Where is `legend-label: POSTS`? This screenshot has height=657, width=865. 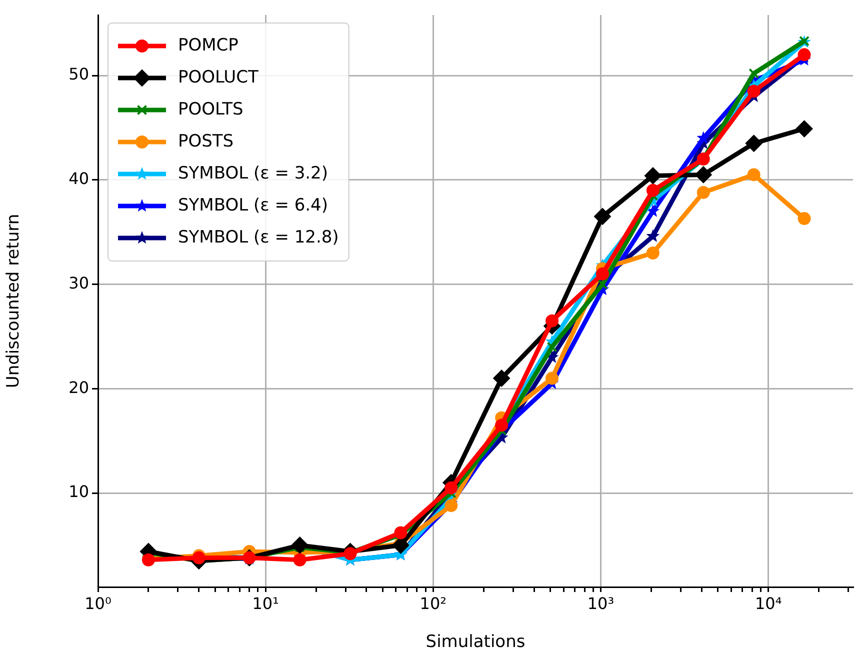
legend-label: POSTS is located at coordinates (206, 141).